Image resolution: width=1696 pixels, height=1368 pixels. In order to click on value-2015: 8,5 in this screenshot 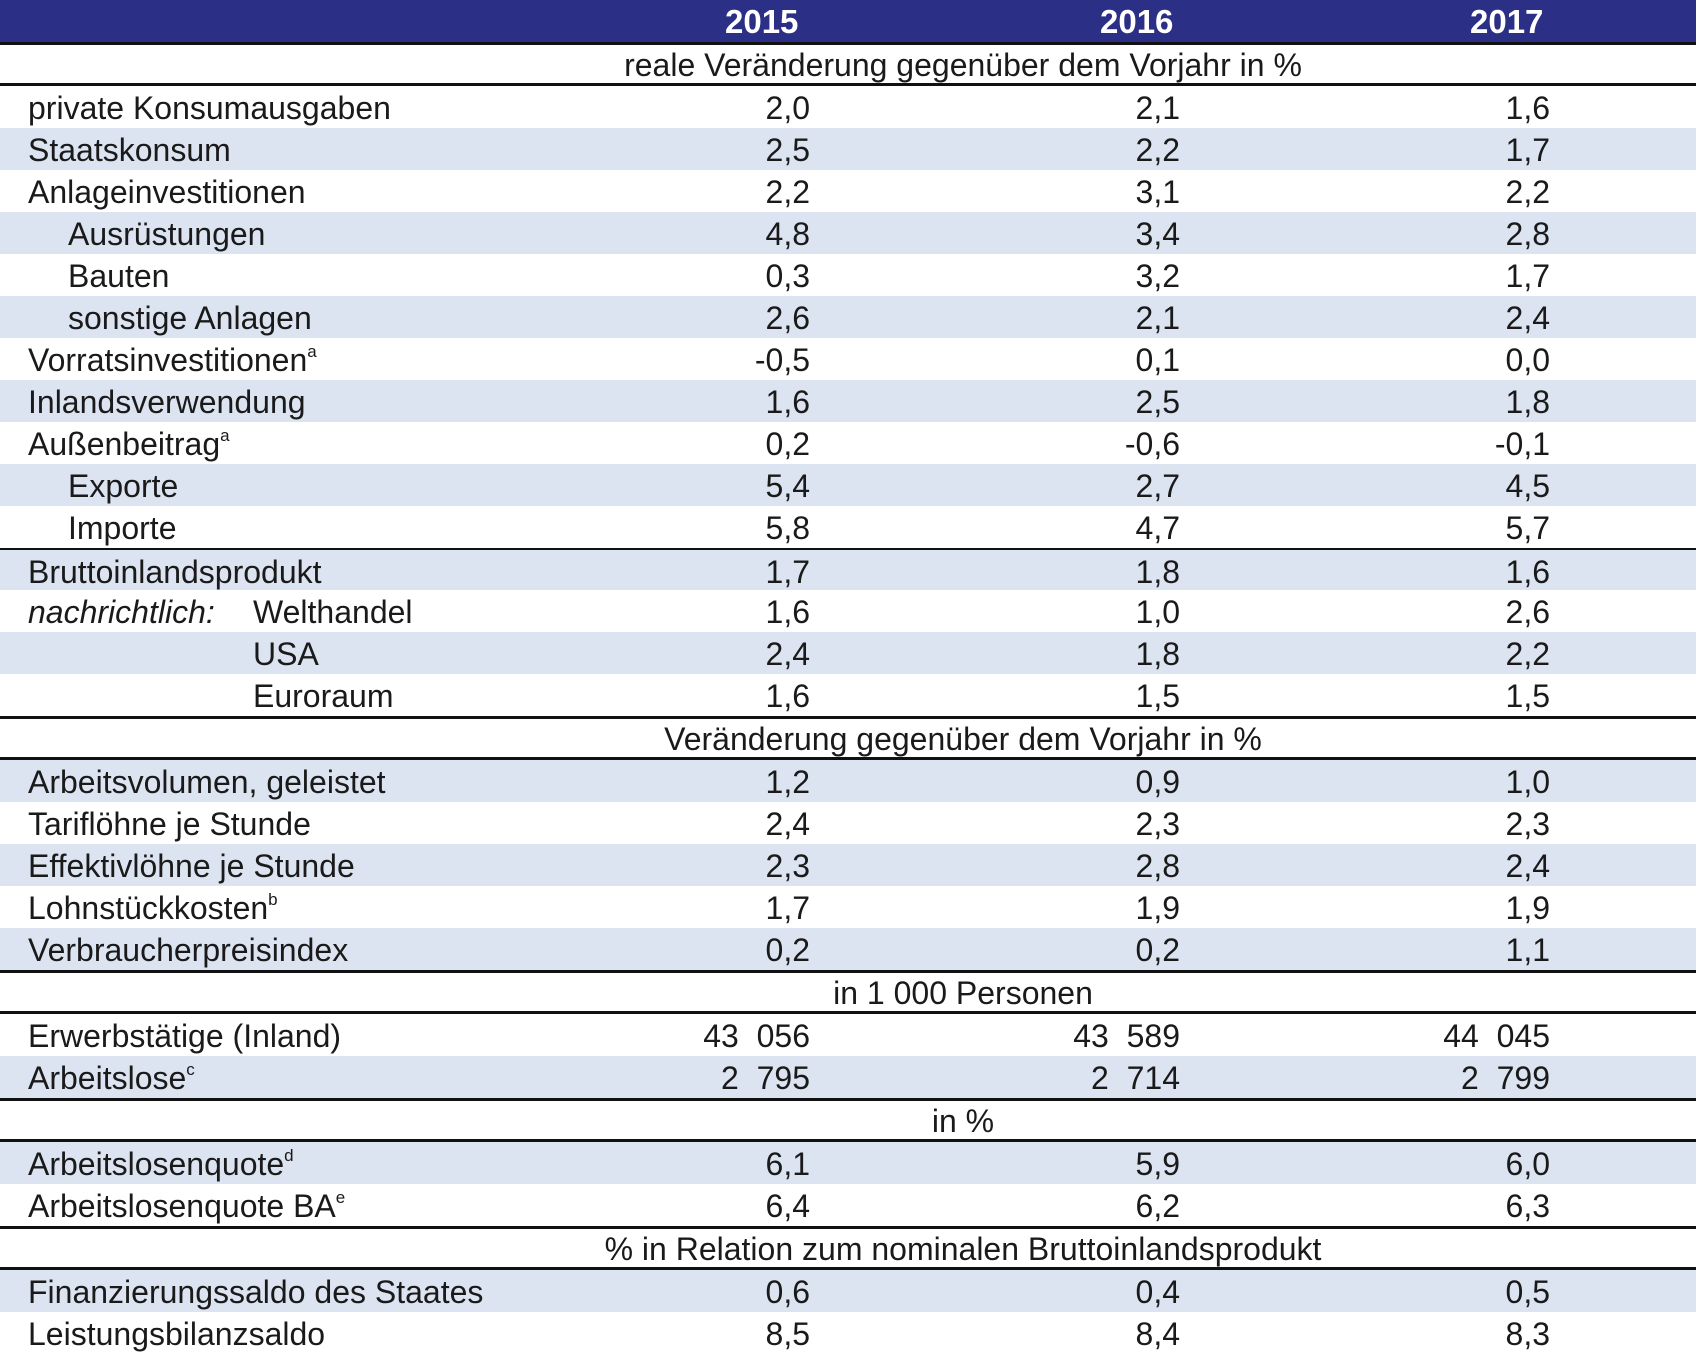, I will do `click(787, 1334)`.